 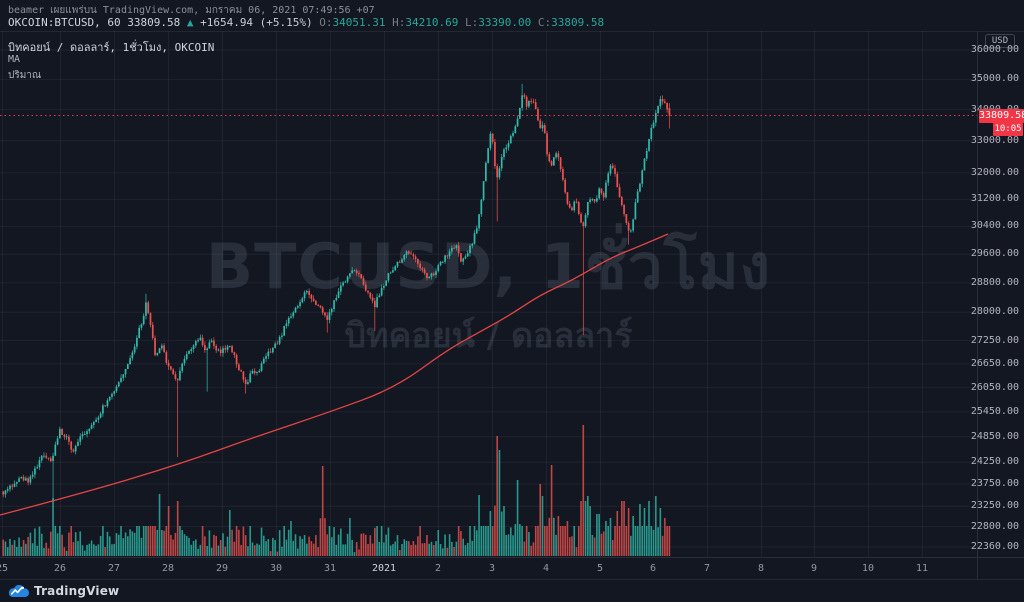 I want to click on time-tick-label: 31, so click(x=330, y=568).